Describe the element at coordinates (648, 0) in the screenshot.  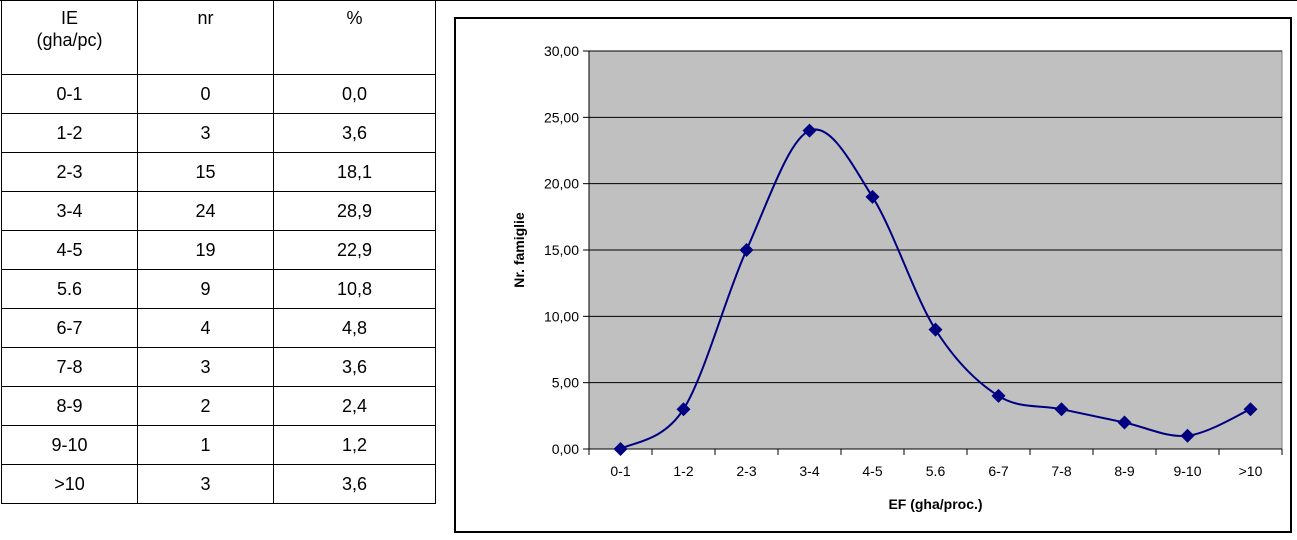
I see `top-rule` at that location.